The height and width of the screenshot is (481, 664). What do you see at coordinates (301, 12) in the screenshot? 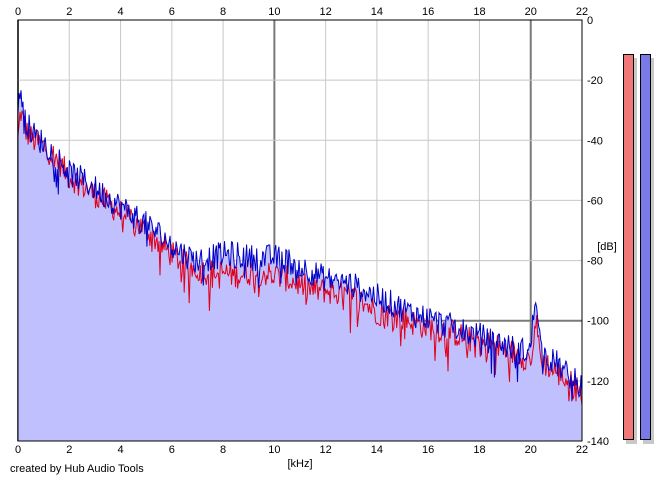
I see `x-tick-labels-top: 0 2 4 6 8 10 12 14 16 18 20 22` at bounding box center [301, 12].